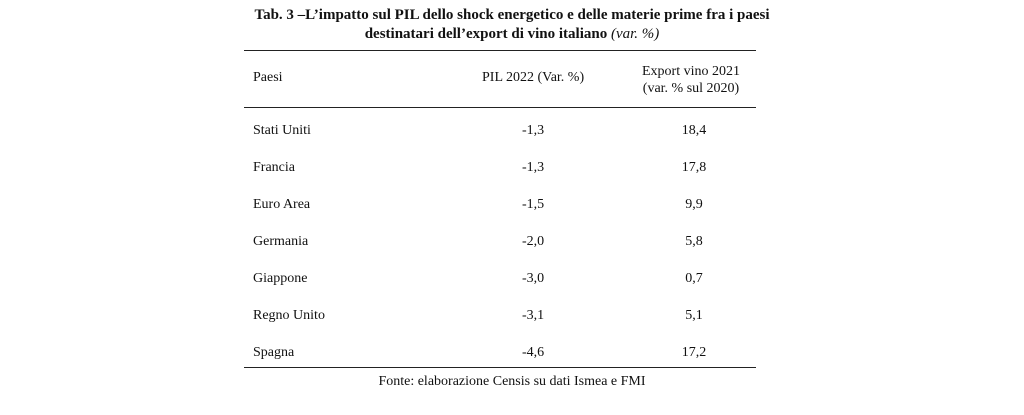 The image size is (1024, 415). What do you see at coordinates (289, 315) in the screenshot?
I see `cell-country: Regno Unito` at bounding box center [289, 315].